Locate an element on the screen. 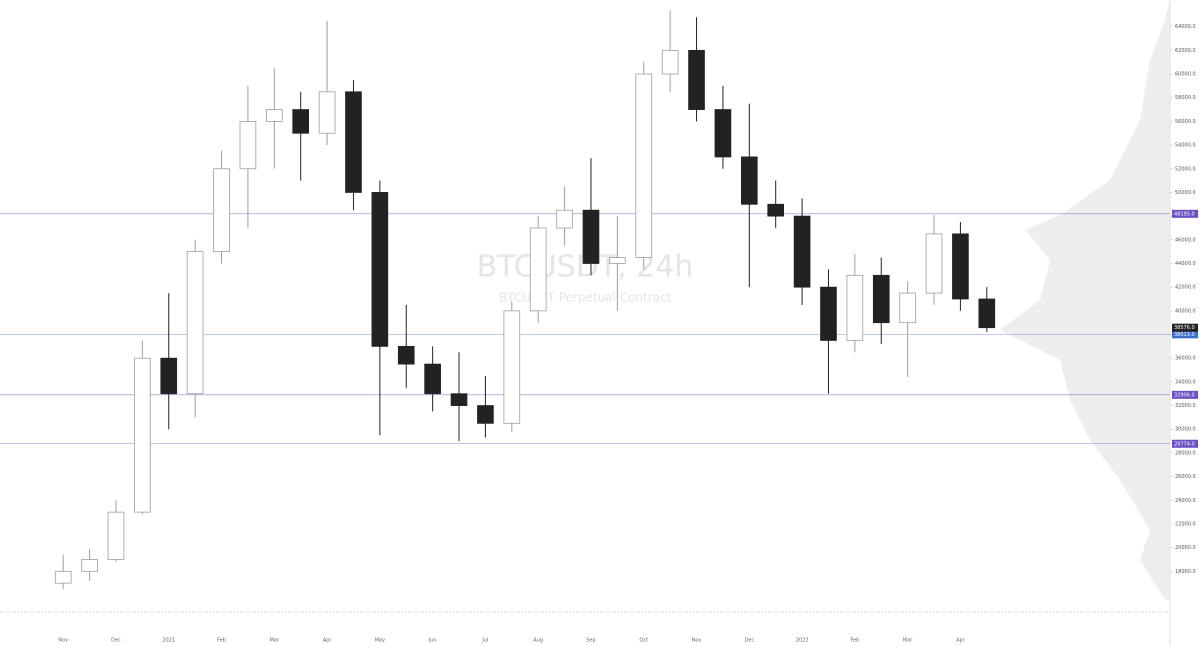 This screenshot has height=646, width=1200. x-tick-label: Sep is located at coordinates (590, 641).